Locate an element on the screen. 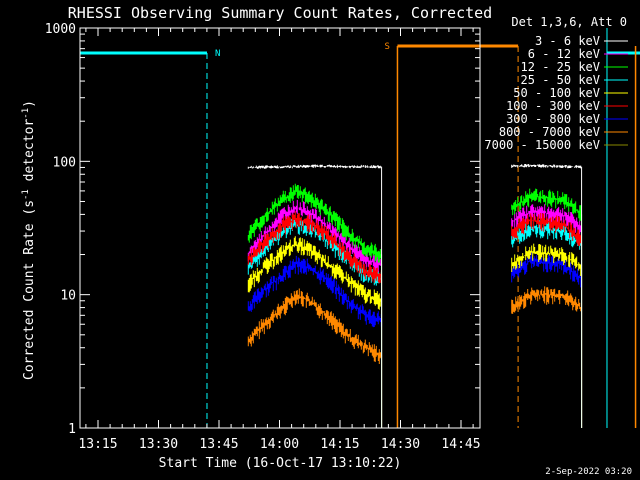 The image size is (640, 480). x-tick-label: 13:30 is located at coordinates (158, 444).